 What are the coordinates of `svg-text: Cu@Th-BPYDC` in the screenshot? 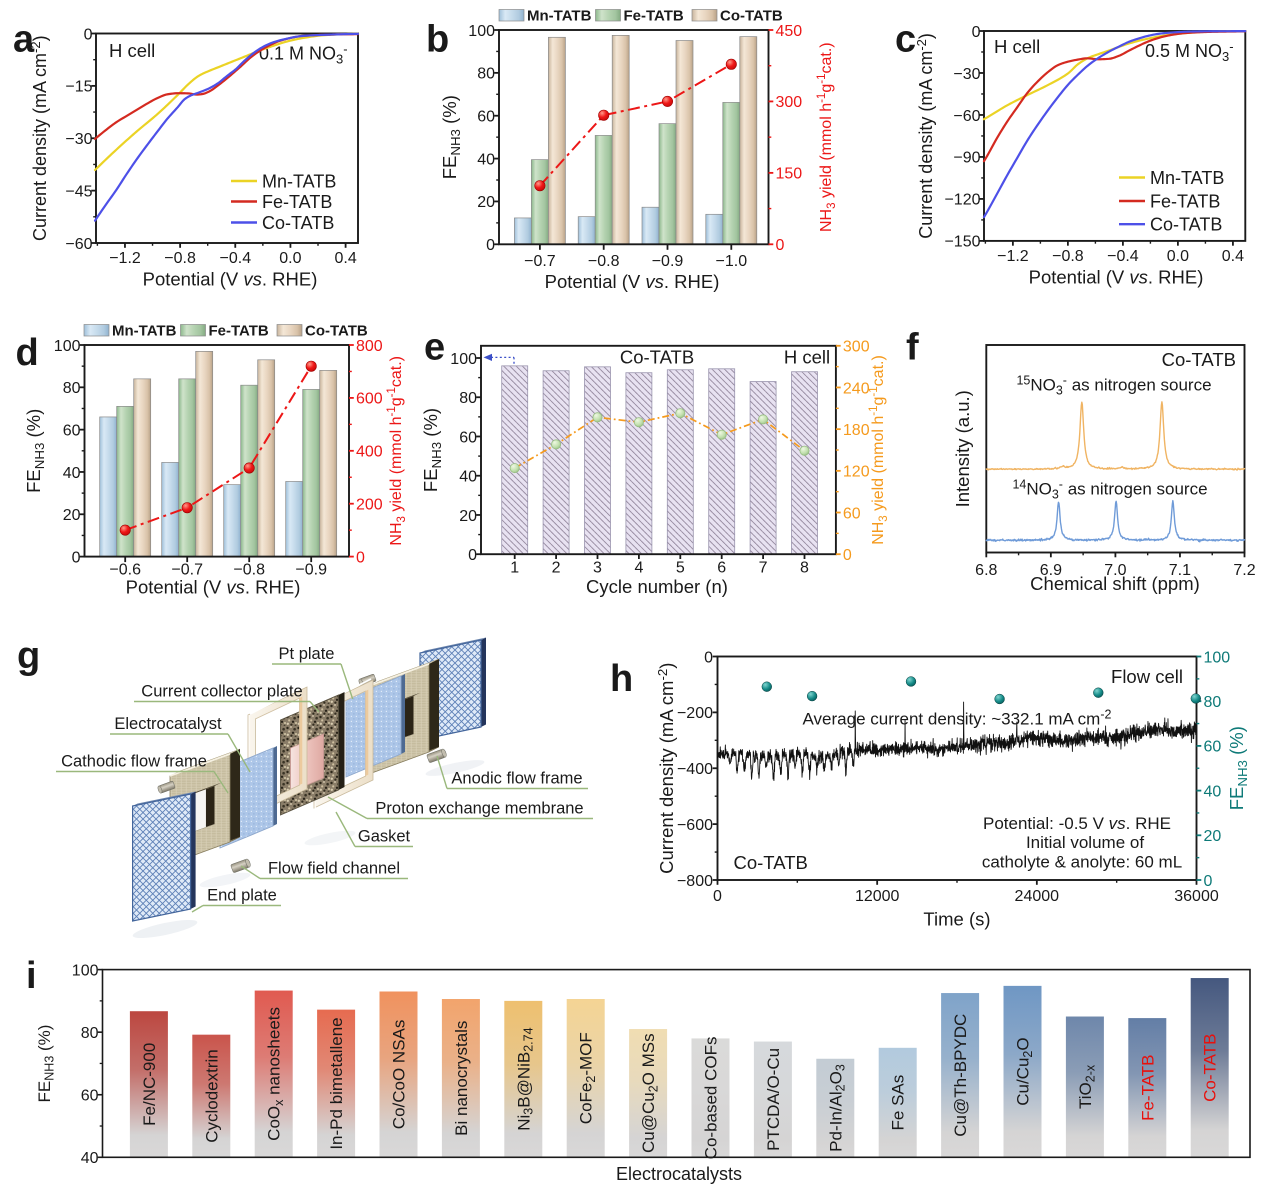 It's located at (960, 1075).